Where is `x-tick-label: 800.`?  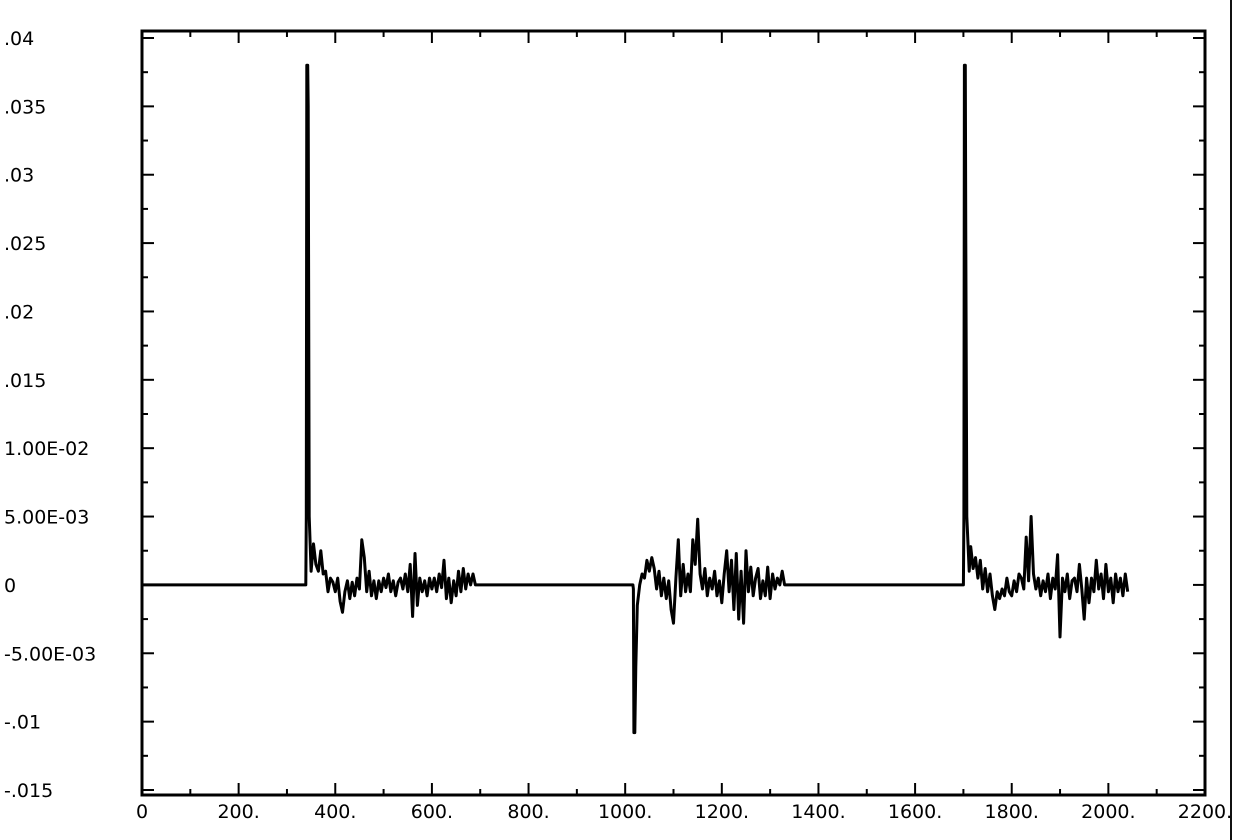 x-tick-label: 800. is located at coordinates (528, 812).